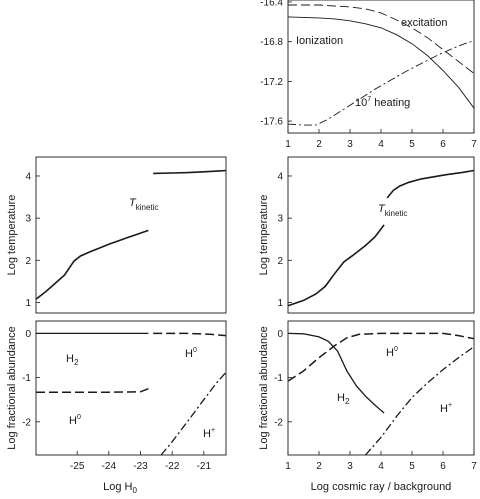 The image size is (480, 499). What do you see at coordinates (271, 4) in the screenshot?
I see `y-tick-label: -16.4` at bounding box center [271, 4].